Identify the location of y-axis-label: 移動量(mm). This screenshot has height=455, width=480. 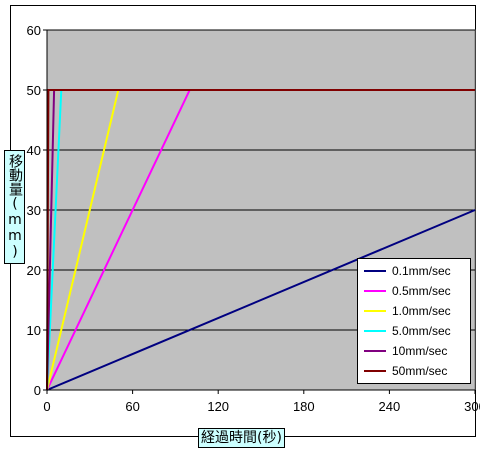
(14, 207).